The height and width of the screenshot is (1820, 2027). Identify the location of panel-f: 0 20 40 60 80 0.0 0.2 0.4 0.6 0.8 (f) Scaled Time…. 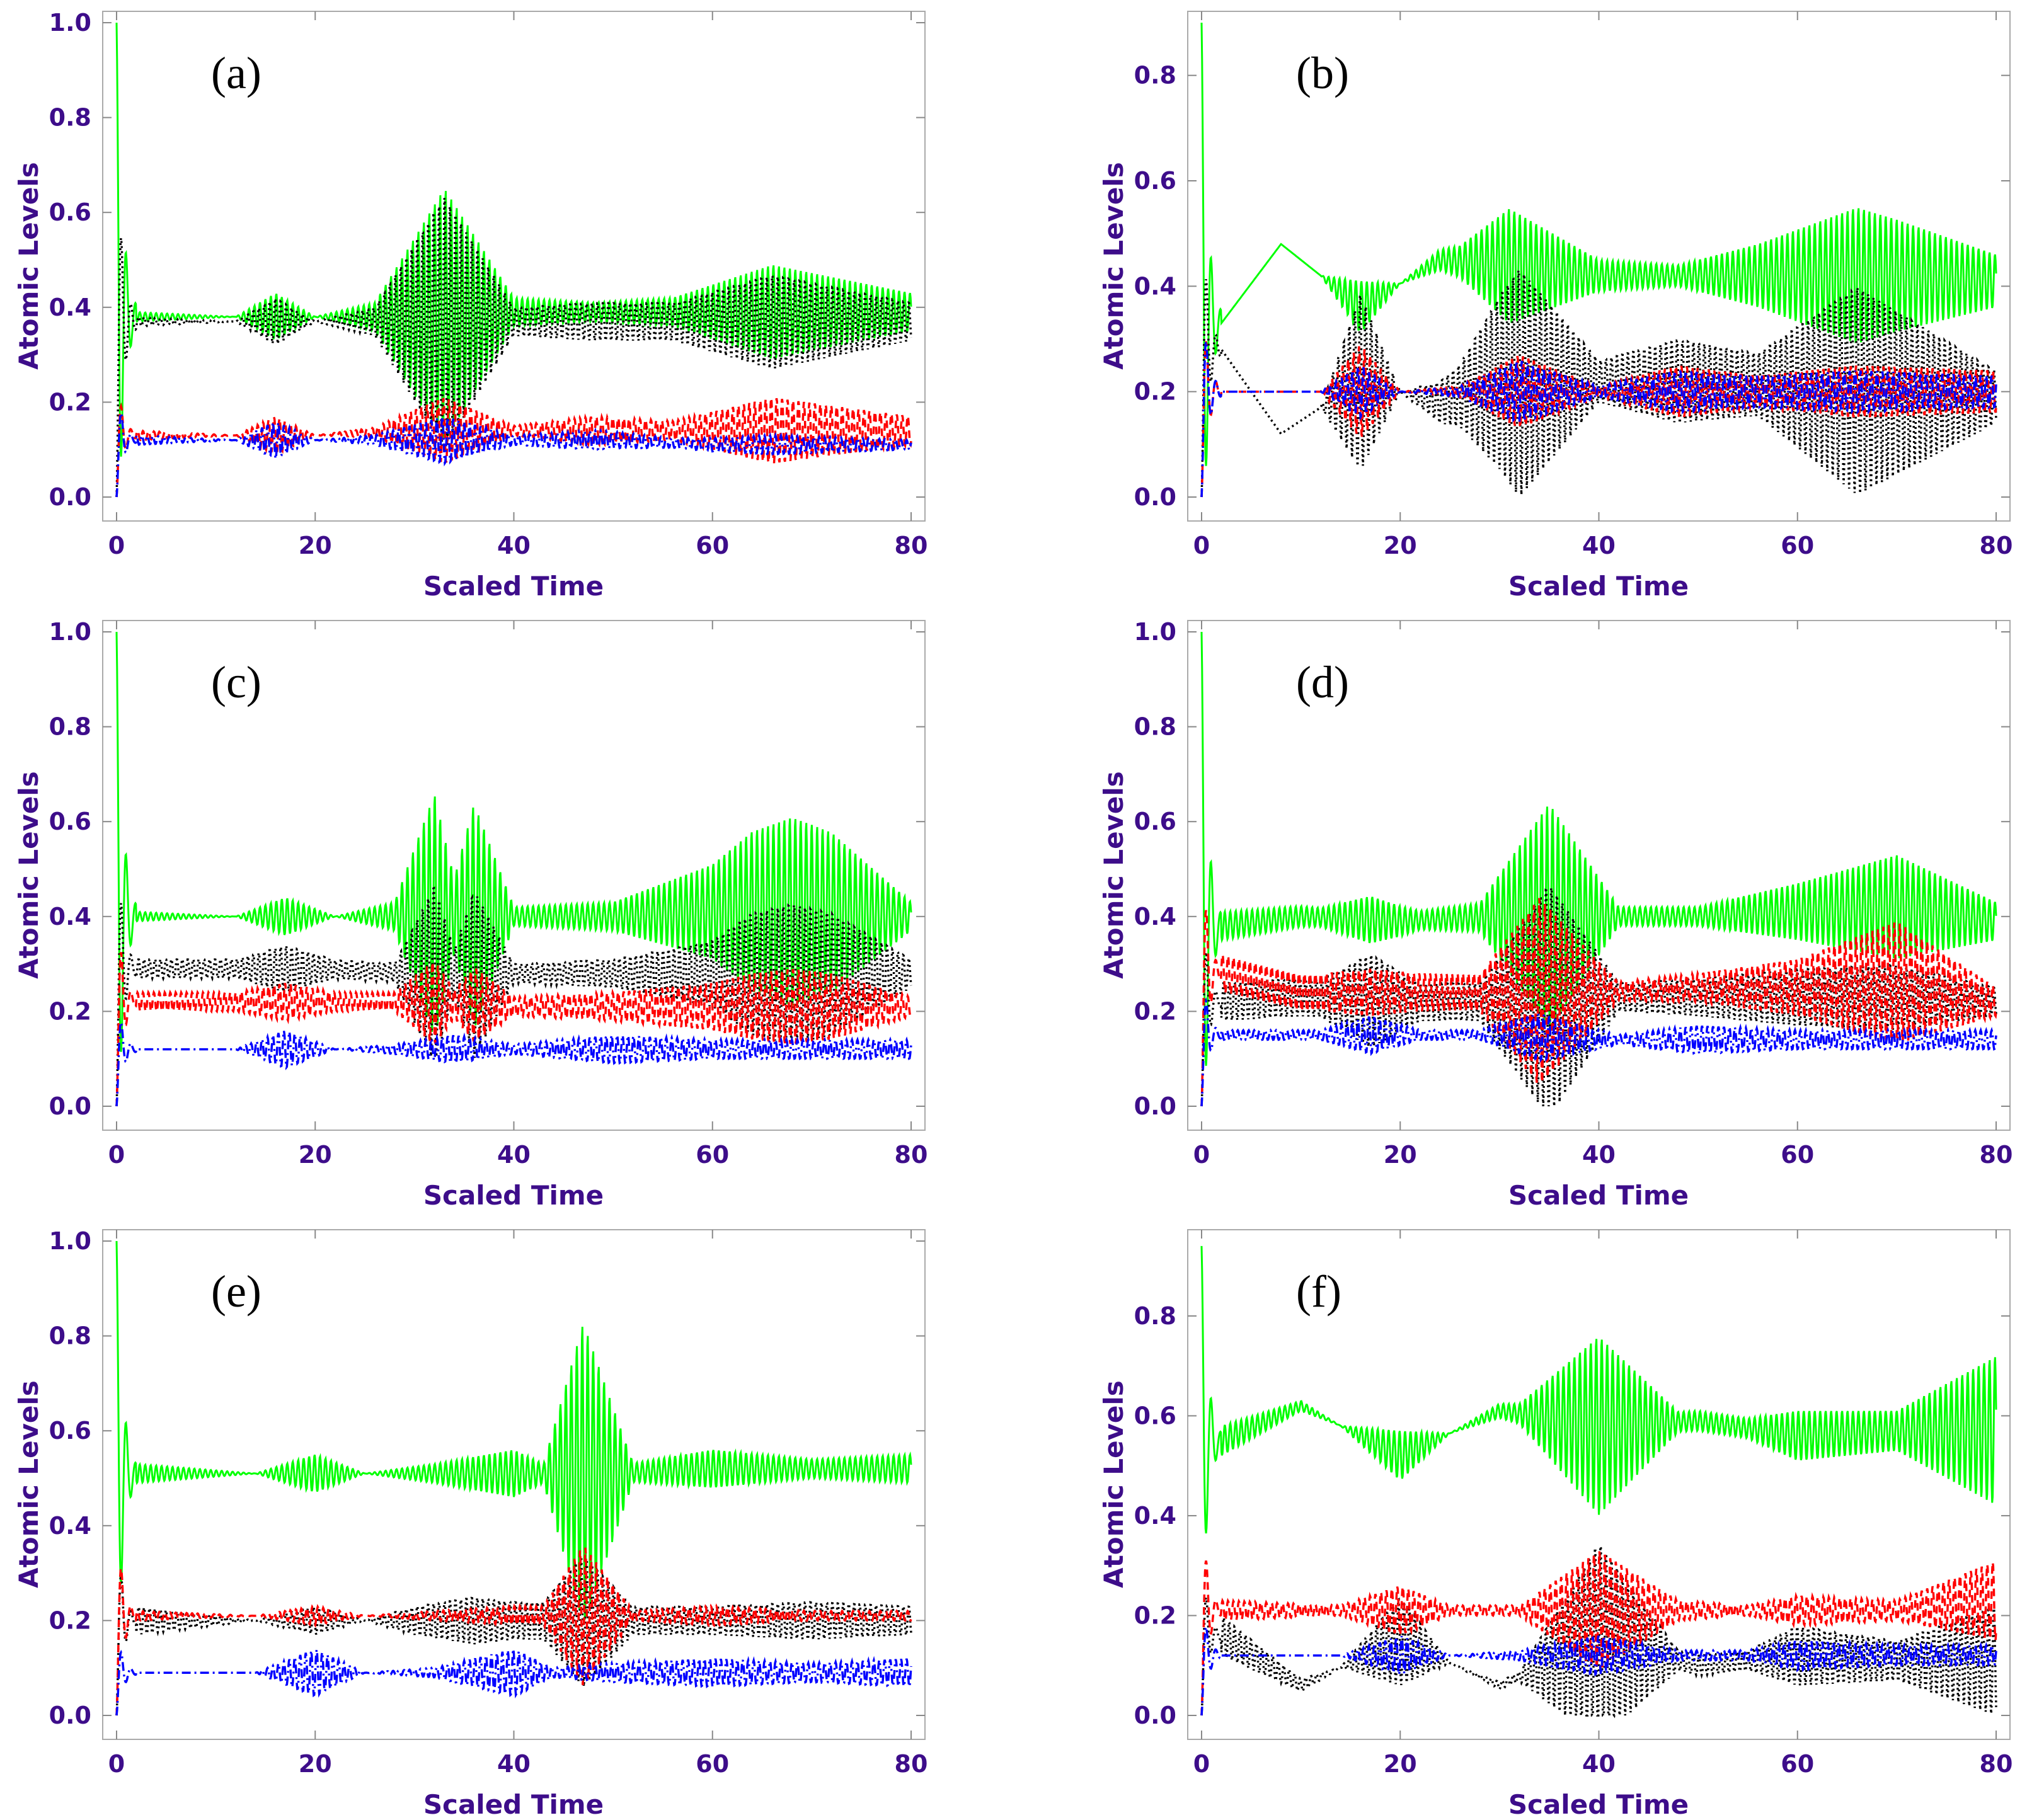
(1555, 1524).